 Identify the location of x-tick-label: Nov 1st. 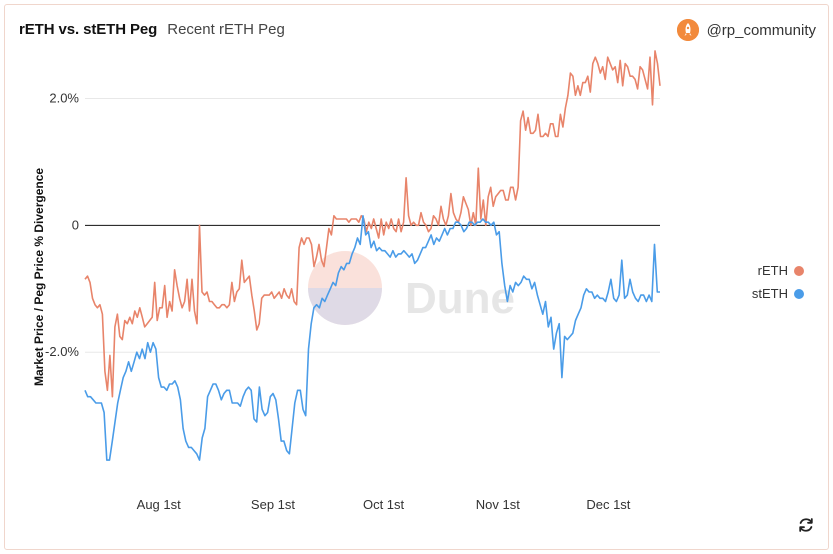
(498, 504).